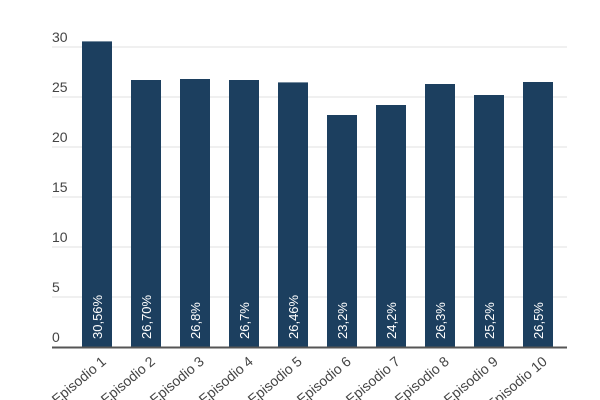 This screenshot has width=600, height=400. I want to click on data-label: 26,46%, so click(293, 316).